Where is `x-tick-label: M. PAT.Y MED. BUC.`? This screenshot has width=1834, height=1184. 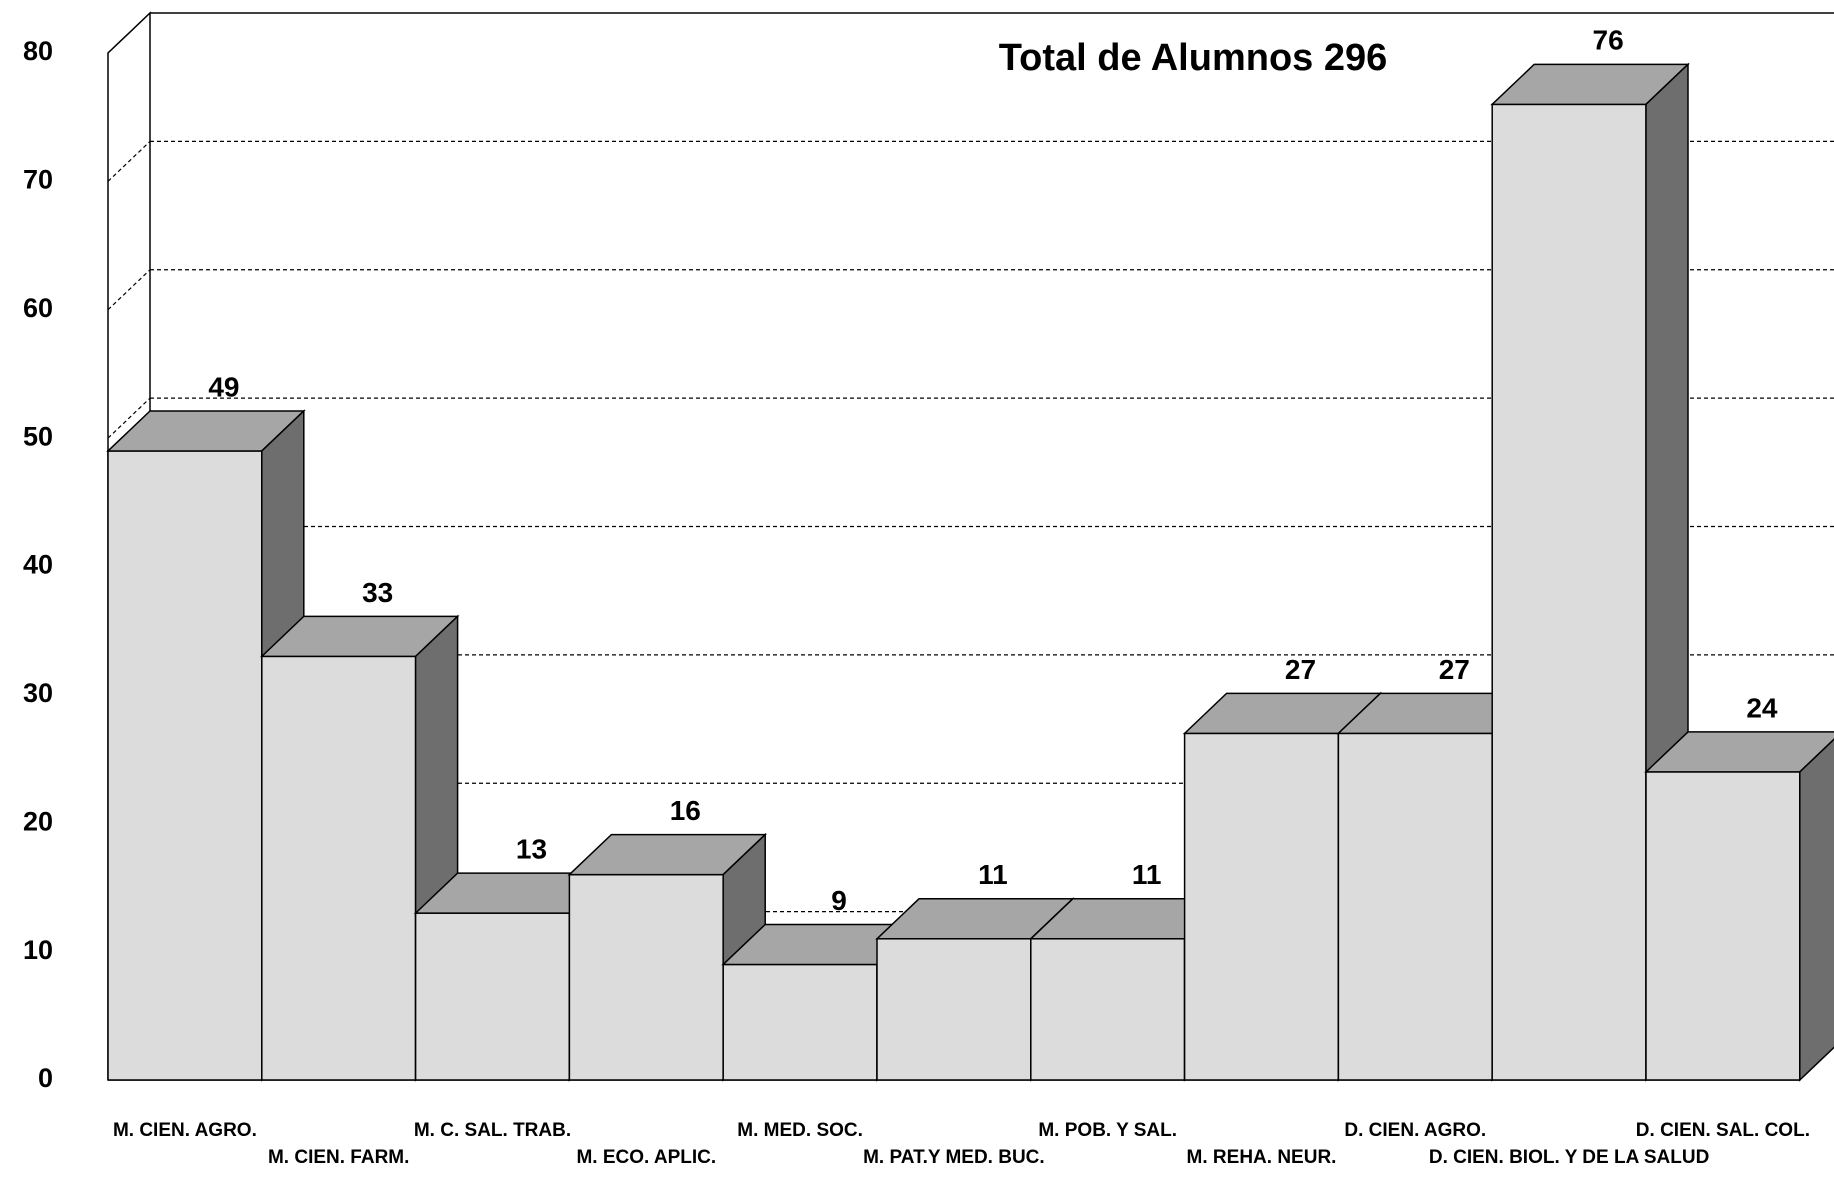 x-tick-label: M. PAT.Y MED. BUC. is located at coordinates (954, 1157).